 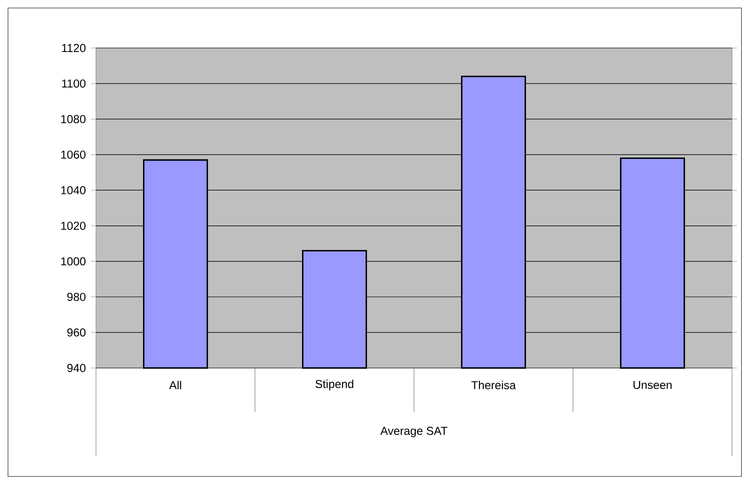 I want to click on y-tick-label: 1000, so click(x=73, y=261).